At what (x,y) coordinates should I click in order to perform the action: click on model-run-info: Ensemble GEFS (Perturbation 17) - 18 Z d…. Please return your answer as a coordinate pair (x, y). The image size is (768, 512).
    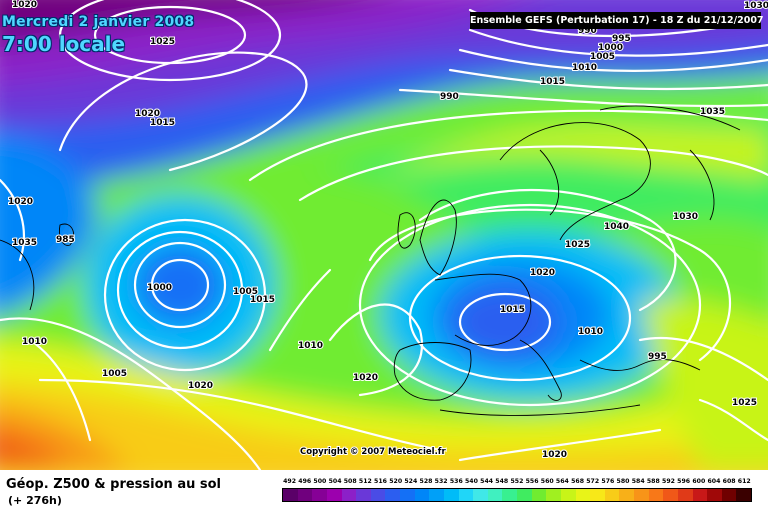
    Looking at the image, I should click on (617, 20).